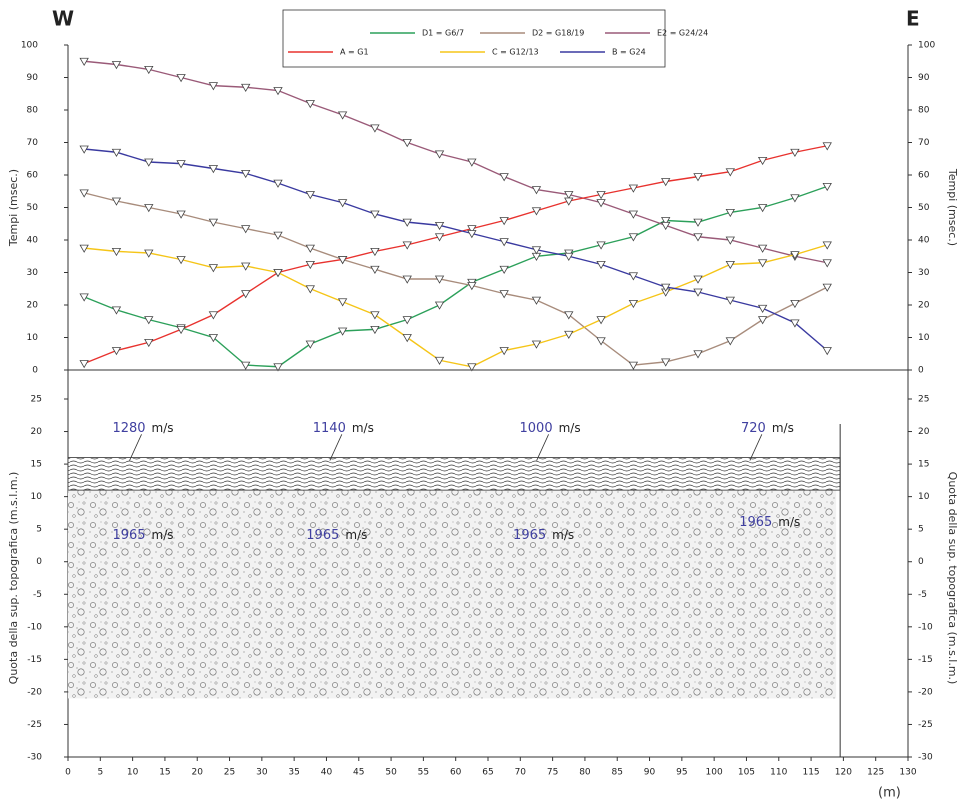 The height and width of the screenshot is (807, 963). What do you see at coordinates (36, 465) in the screenshot?
I see `y-tick-label: 15` at bounding box center [36, 465].